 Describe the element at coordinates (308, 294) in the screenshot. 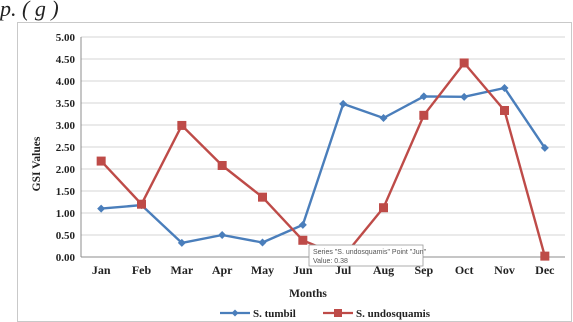

I see `x-axis-title: Months` at that location.